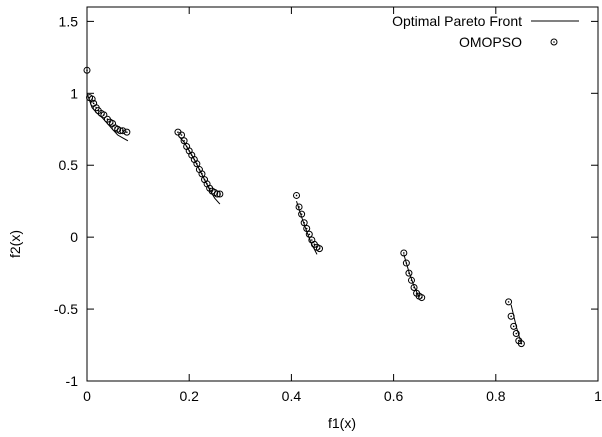 The width and height of the screenshot is (602, 437). Describe the element at coordinates (490, 42) in the screenshot. I see `legend-label-omopso: OMOPSO` at that location.